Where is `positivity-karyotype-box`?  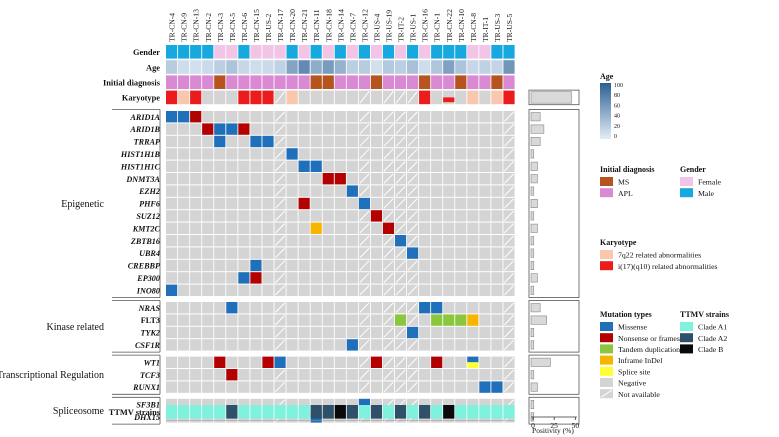 positivity-karyotype-box is located at coordinates (554, 97).